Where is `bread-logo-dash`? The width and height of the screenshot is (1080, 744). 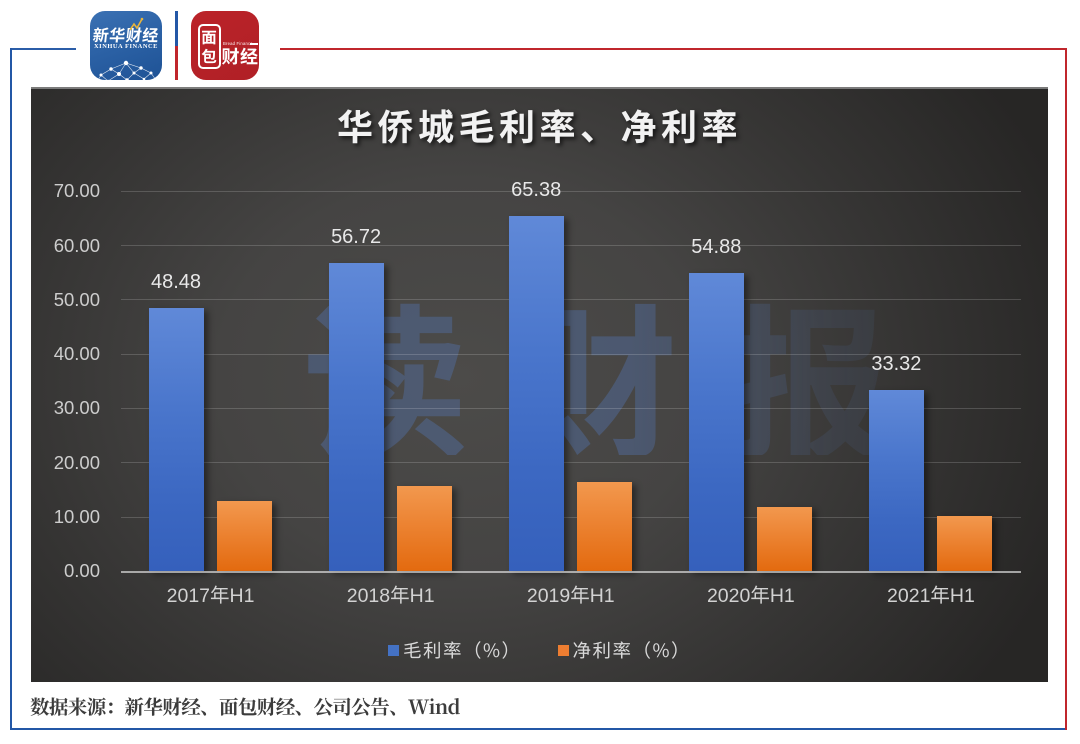
bread-logo-dash is located at coordinates (254, 44).